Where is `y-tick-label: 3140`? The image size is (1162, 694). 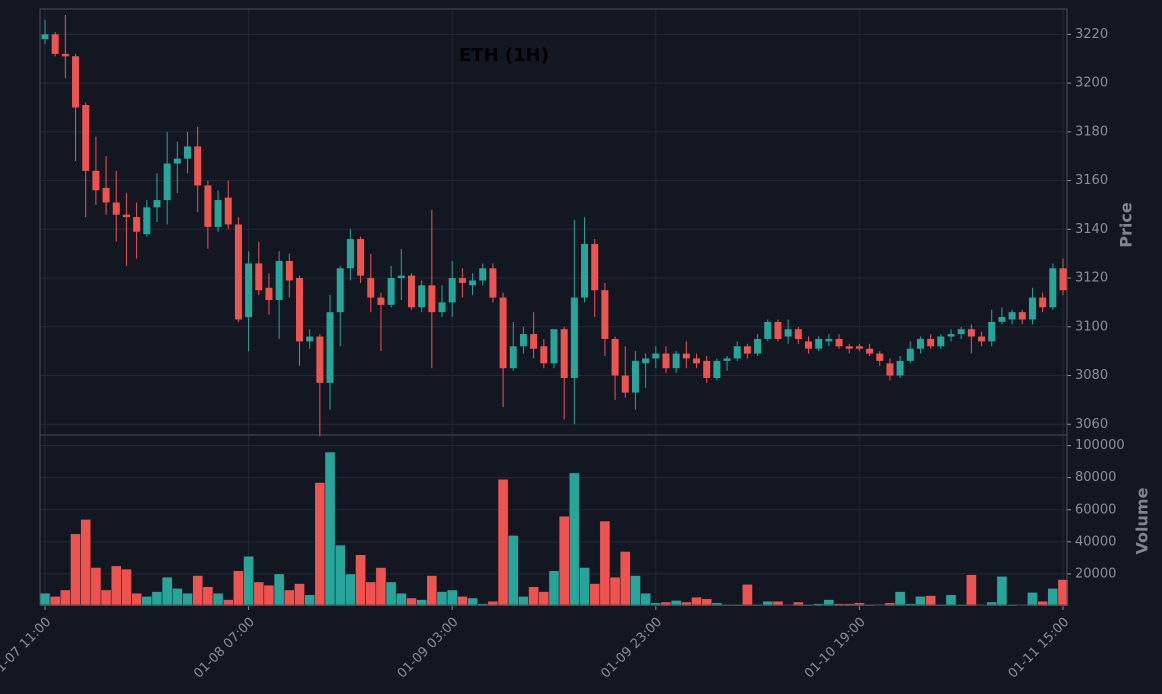
y-tick-label: 3140 is located at coordinates (1091, 229).